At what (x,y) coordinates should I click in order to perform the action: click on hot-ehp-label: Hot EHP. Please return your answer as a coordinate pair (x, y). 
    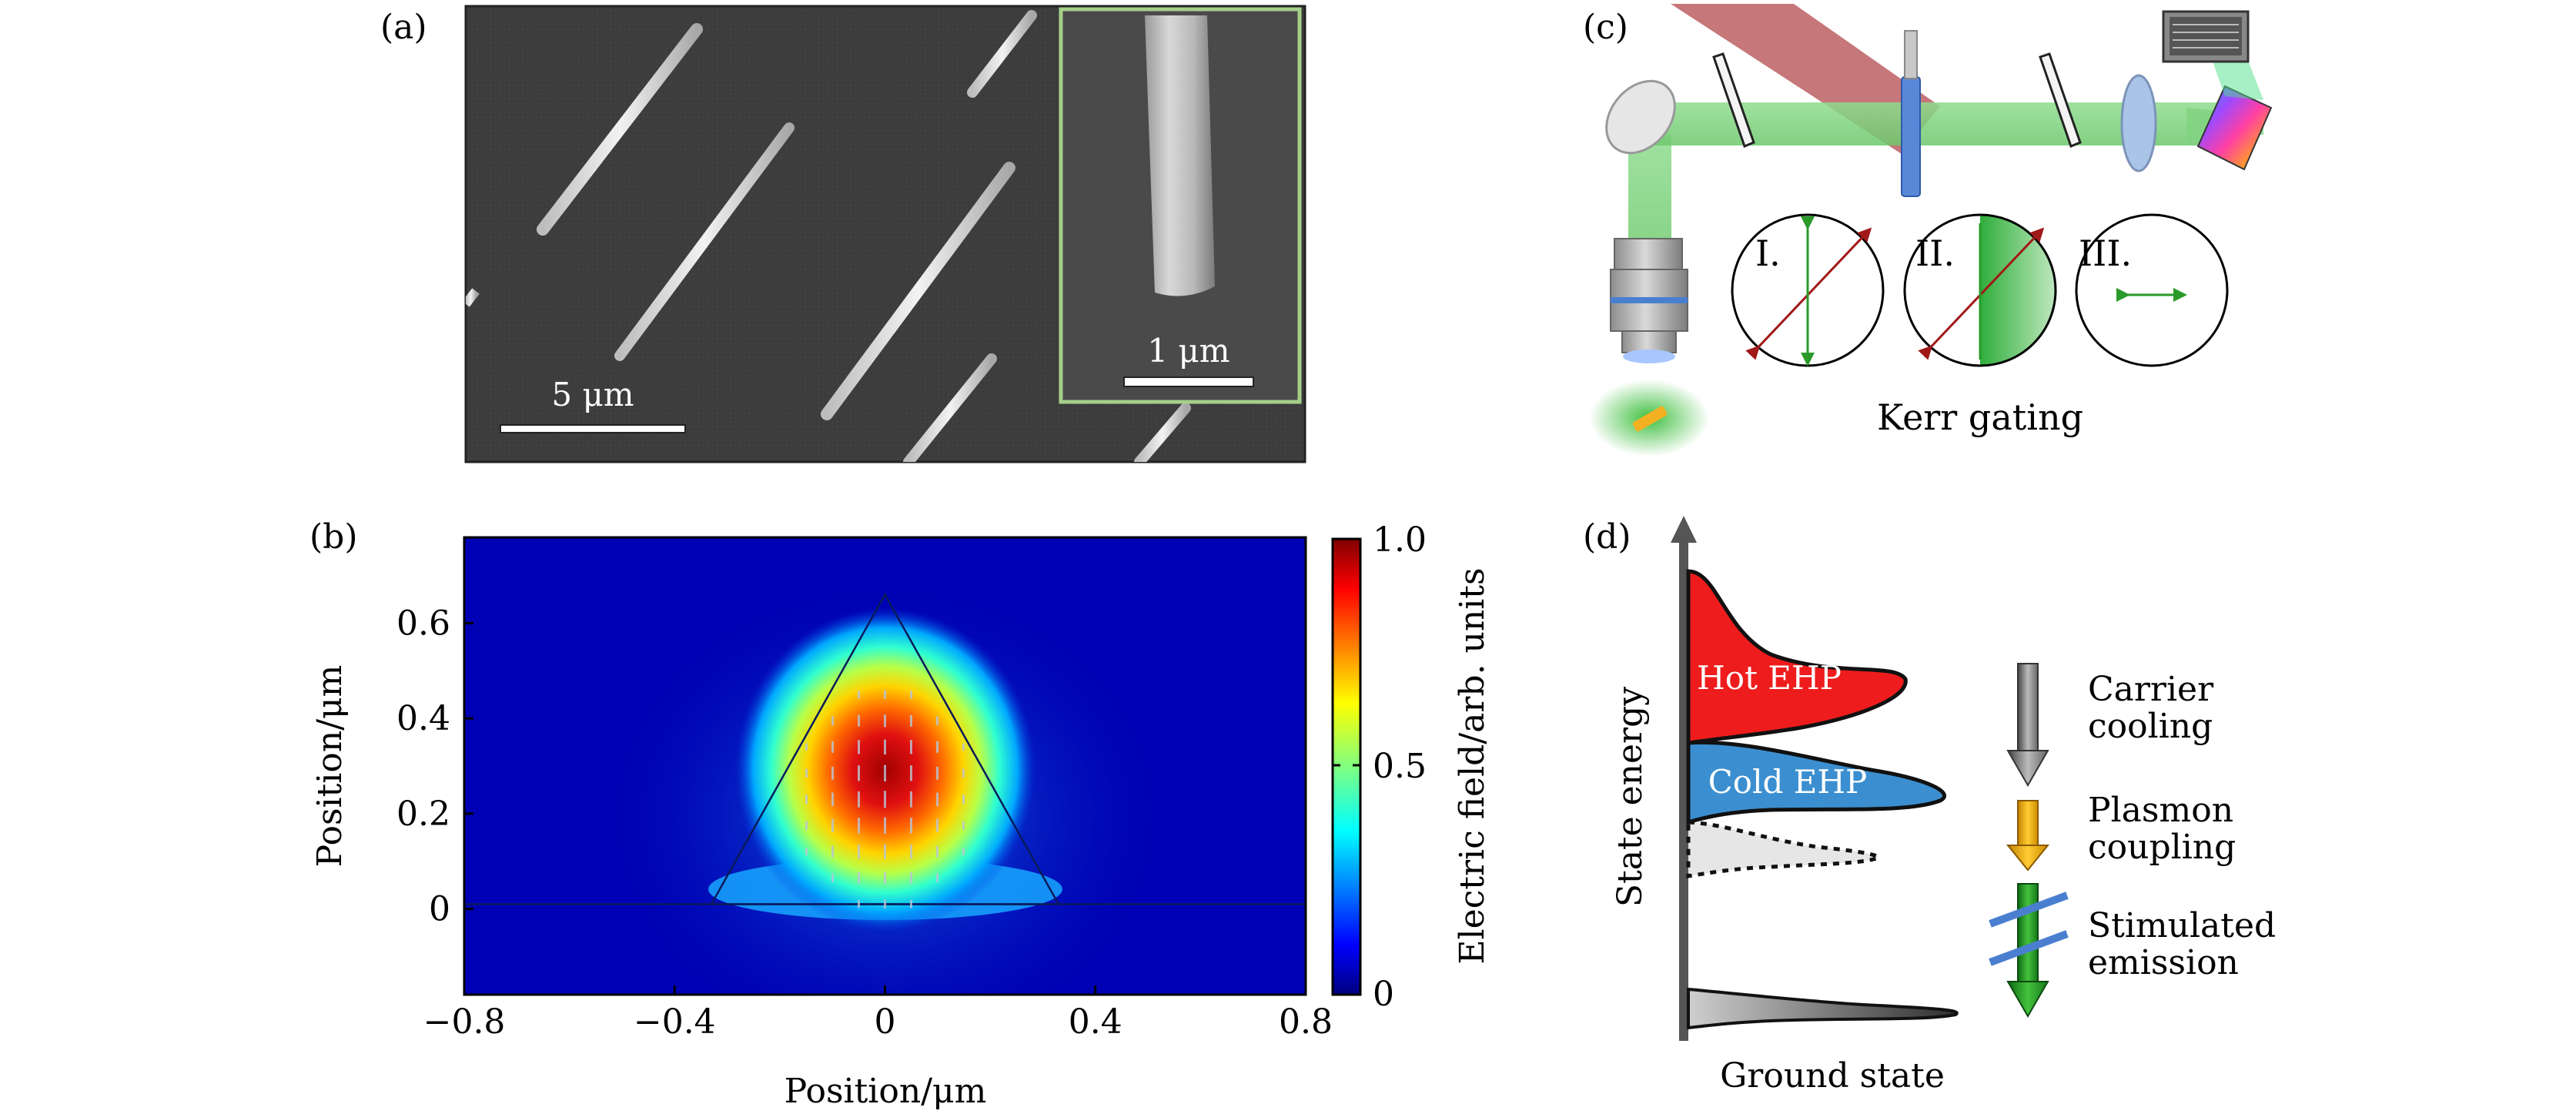
    Looking at the image, I should click on (1770, 678).